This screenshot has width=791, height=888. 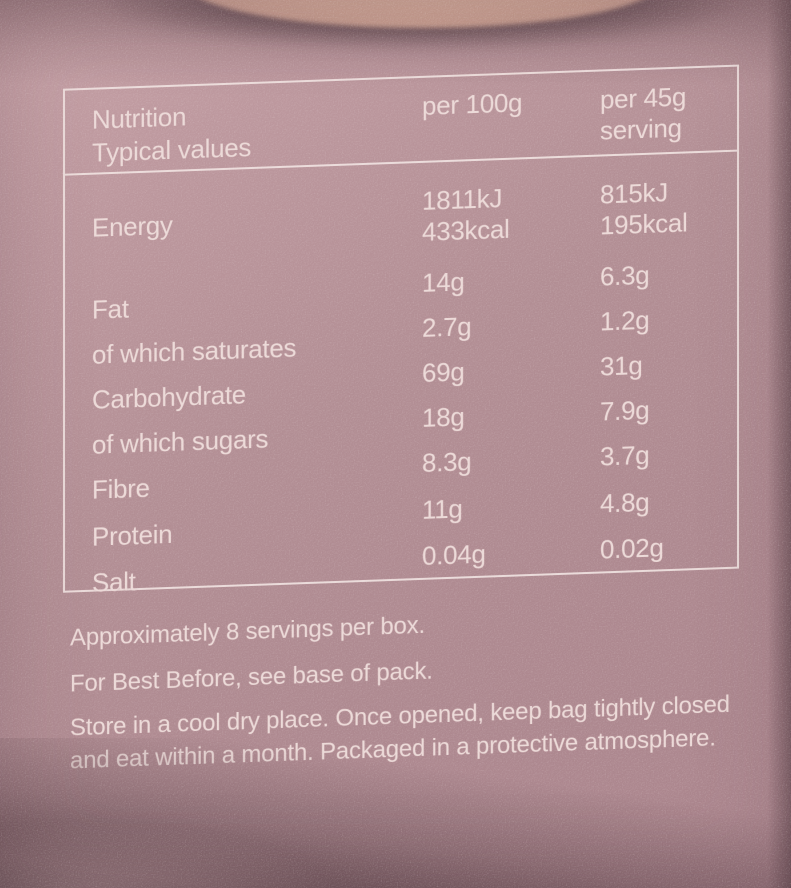 What do you see at coordinates (466, 215) in the screenshot?
I see `value-per-100g: 1811kJ 433kcal` at bounding box center [466, 215].